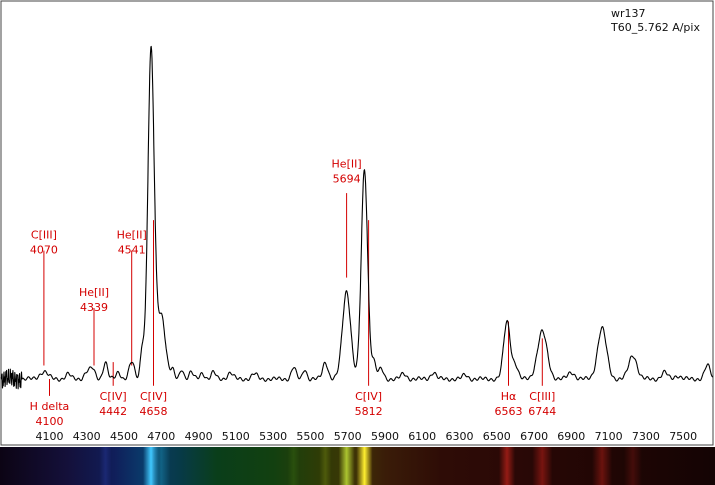  Describe the element at coordinates (113, 411) in the screenshot. I see `annotation-wavelength-label: 4442` at that location.